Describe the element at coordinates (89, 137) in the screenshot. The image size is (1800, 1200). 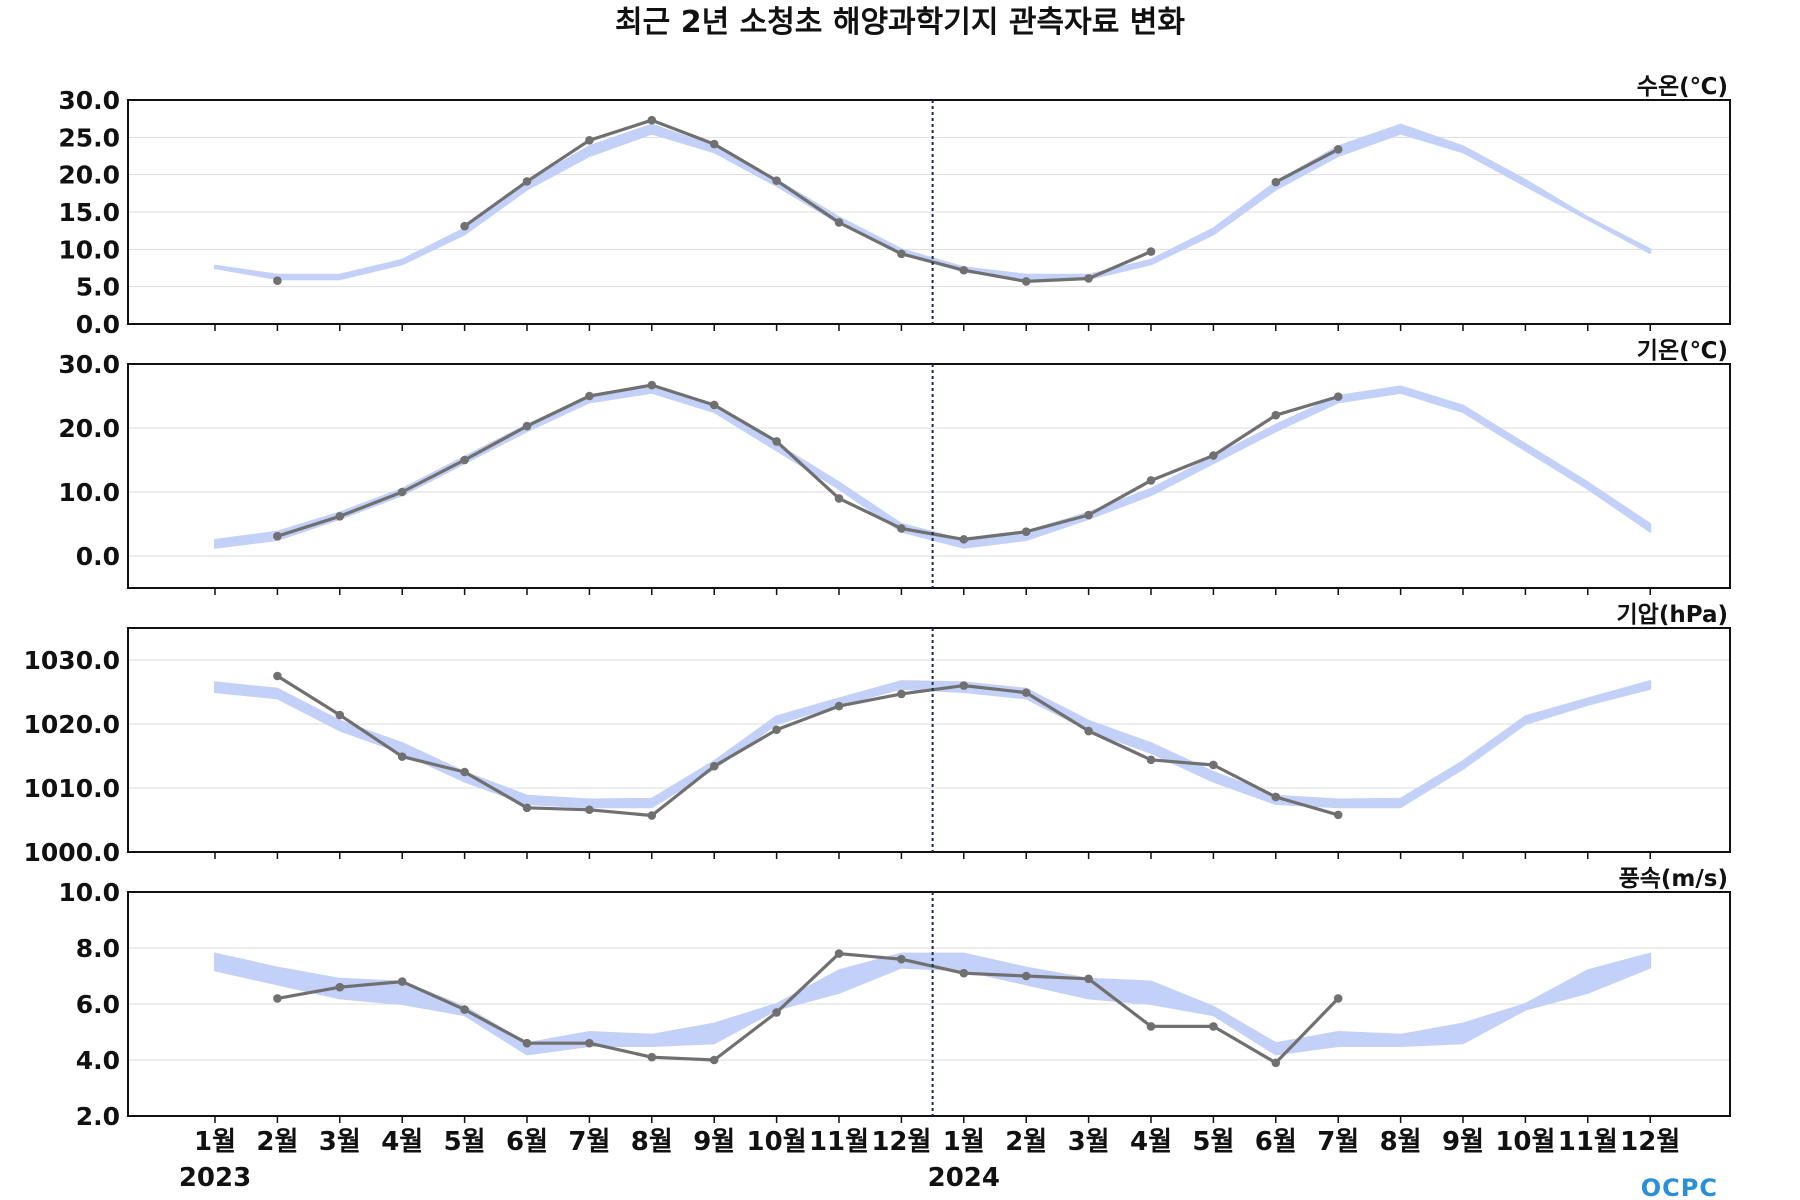
I see `y-tick-label: 25.0` at that location.